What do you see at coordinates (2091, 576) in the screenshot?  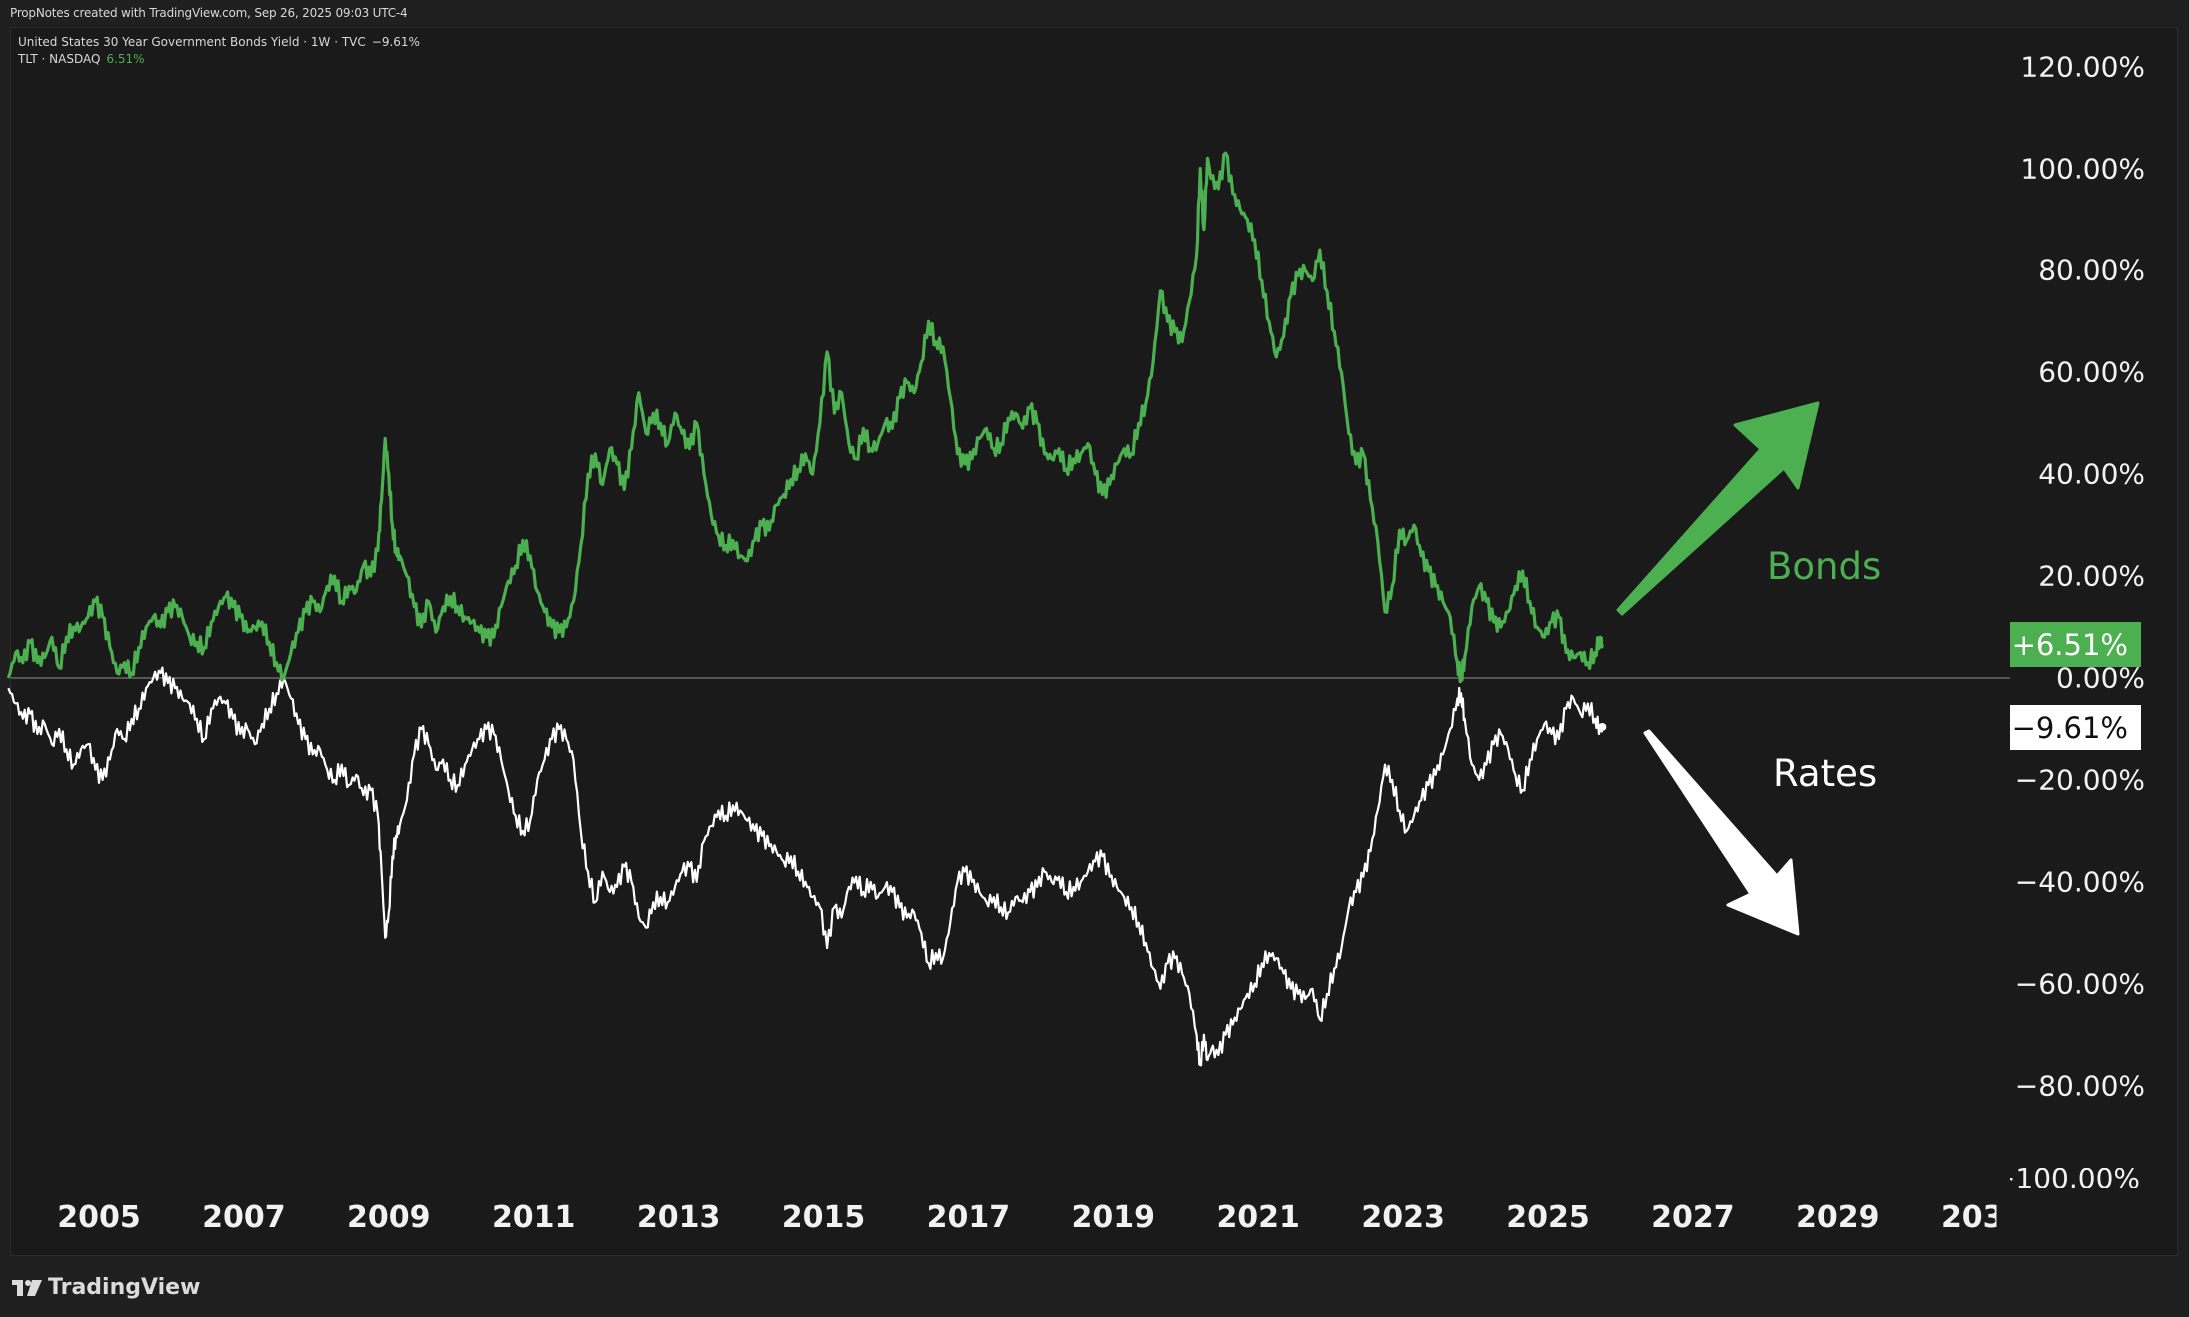 I see `price-axis-label: 20.00%` at bounding box center [2091, 576].